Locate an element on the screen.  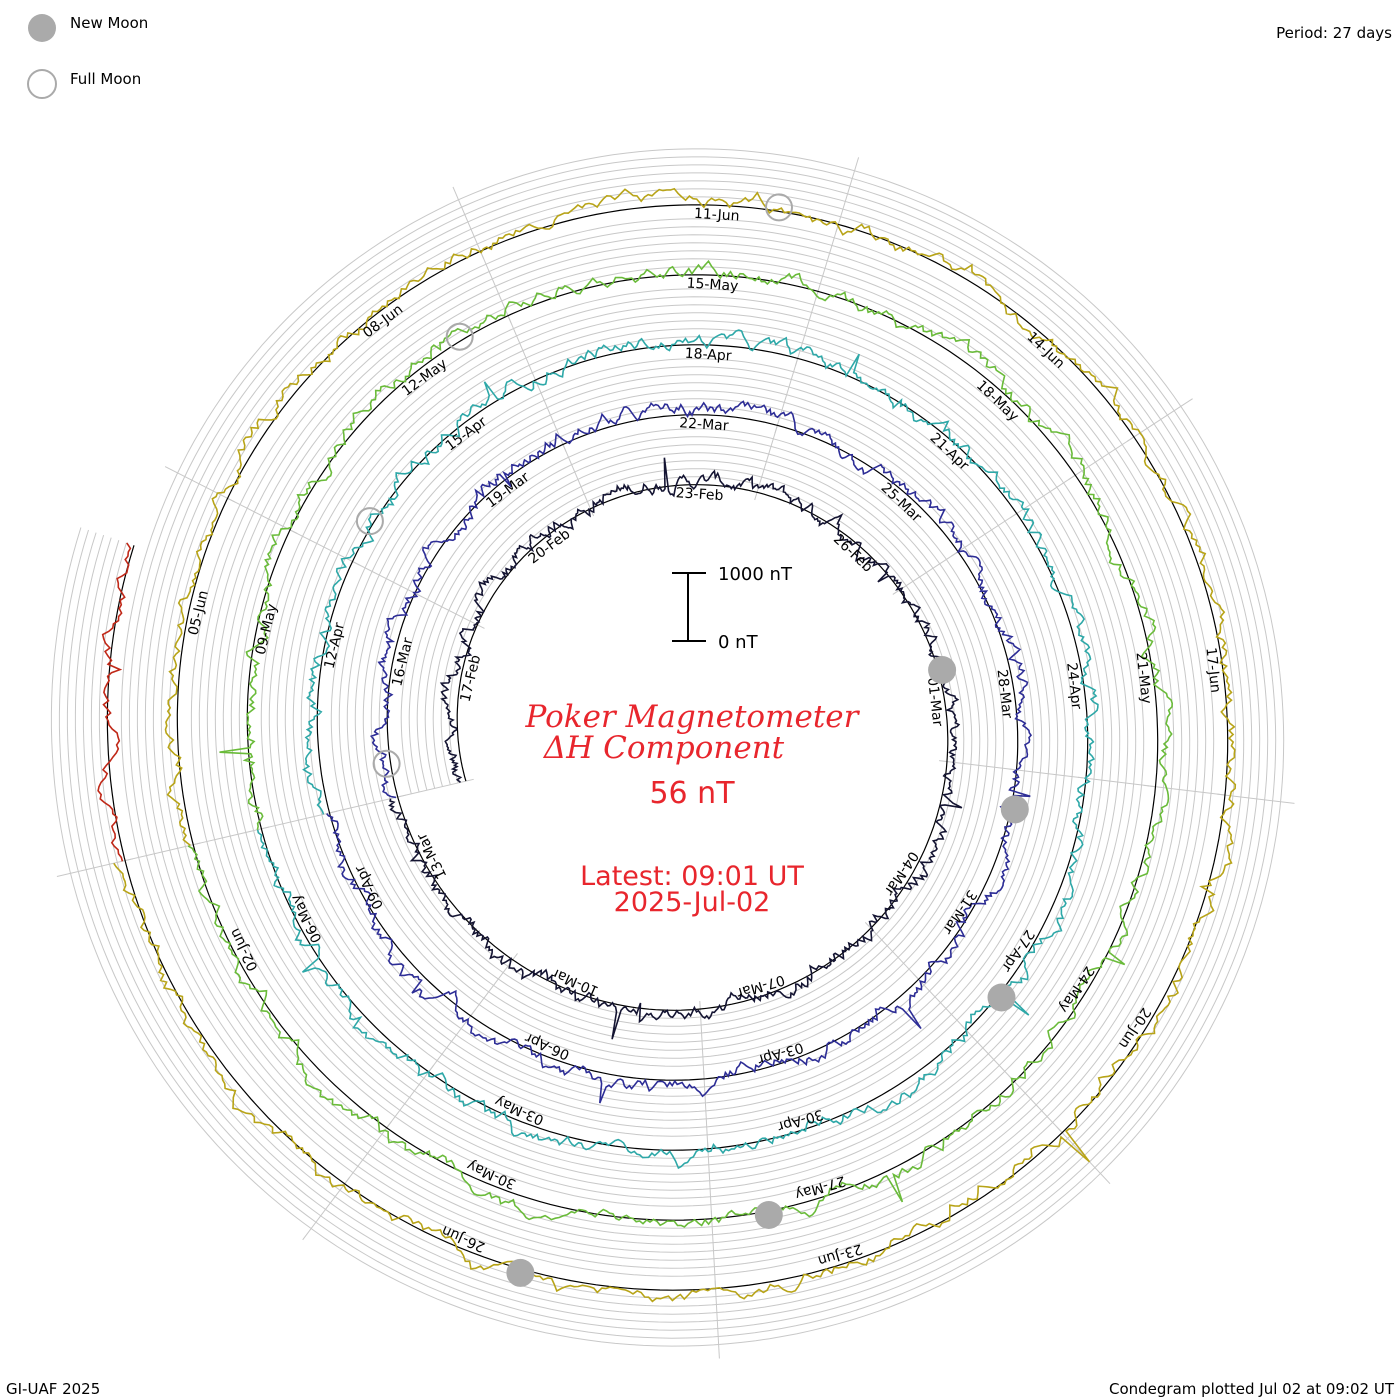
date-label: 21-May is located at coordinates (1143, 677).